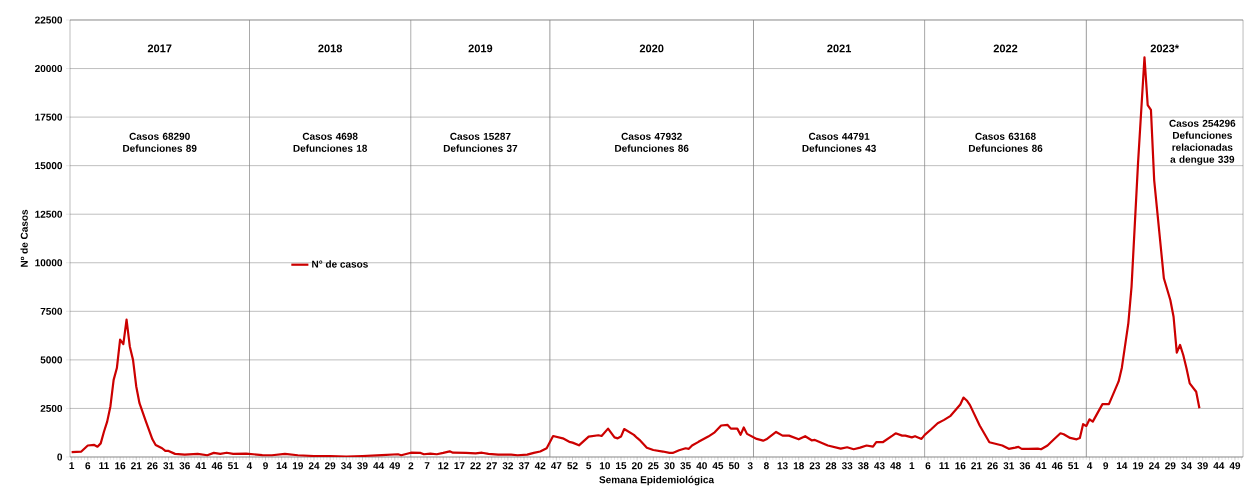 Image resolution: width=1245 pixels, height=502 pixels. Describe the element at coordinates (491, 466) in the screenshot. I see `x-tick-label: 27` at that location.